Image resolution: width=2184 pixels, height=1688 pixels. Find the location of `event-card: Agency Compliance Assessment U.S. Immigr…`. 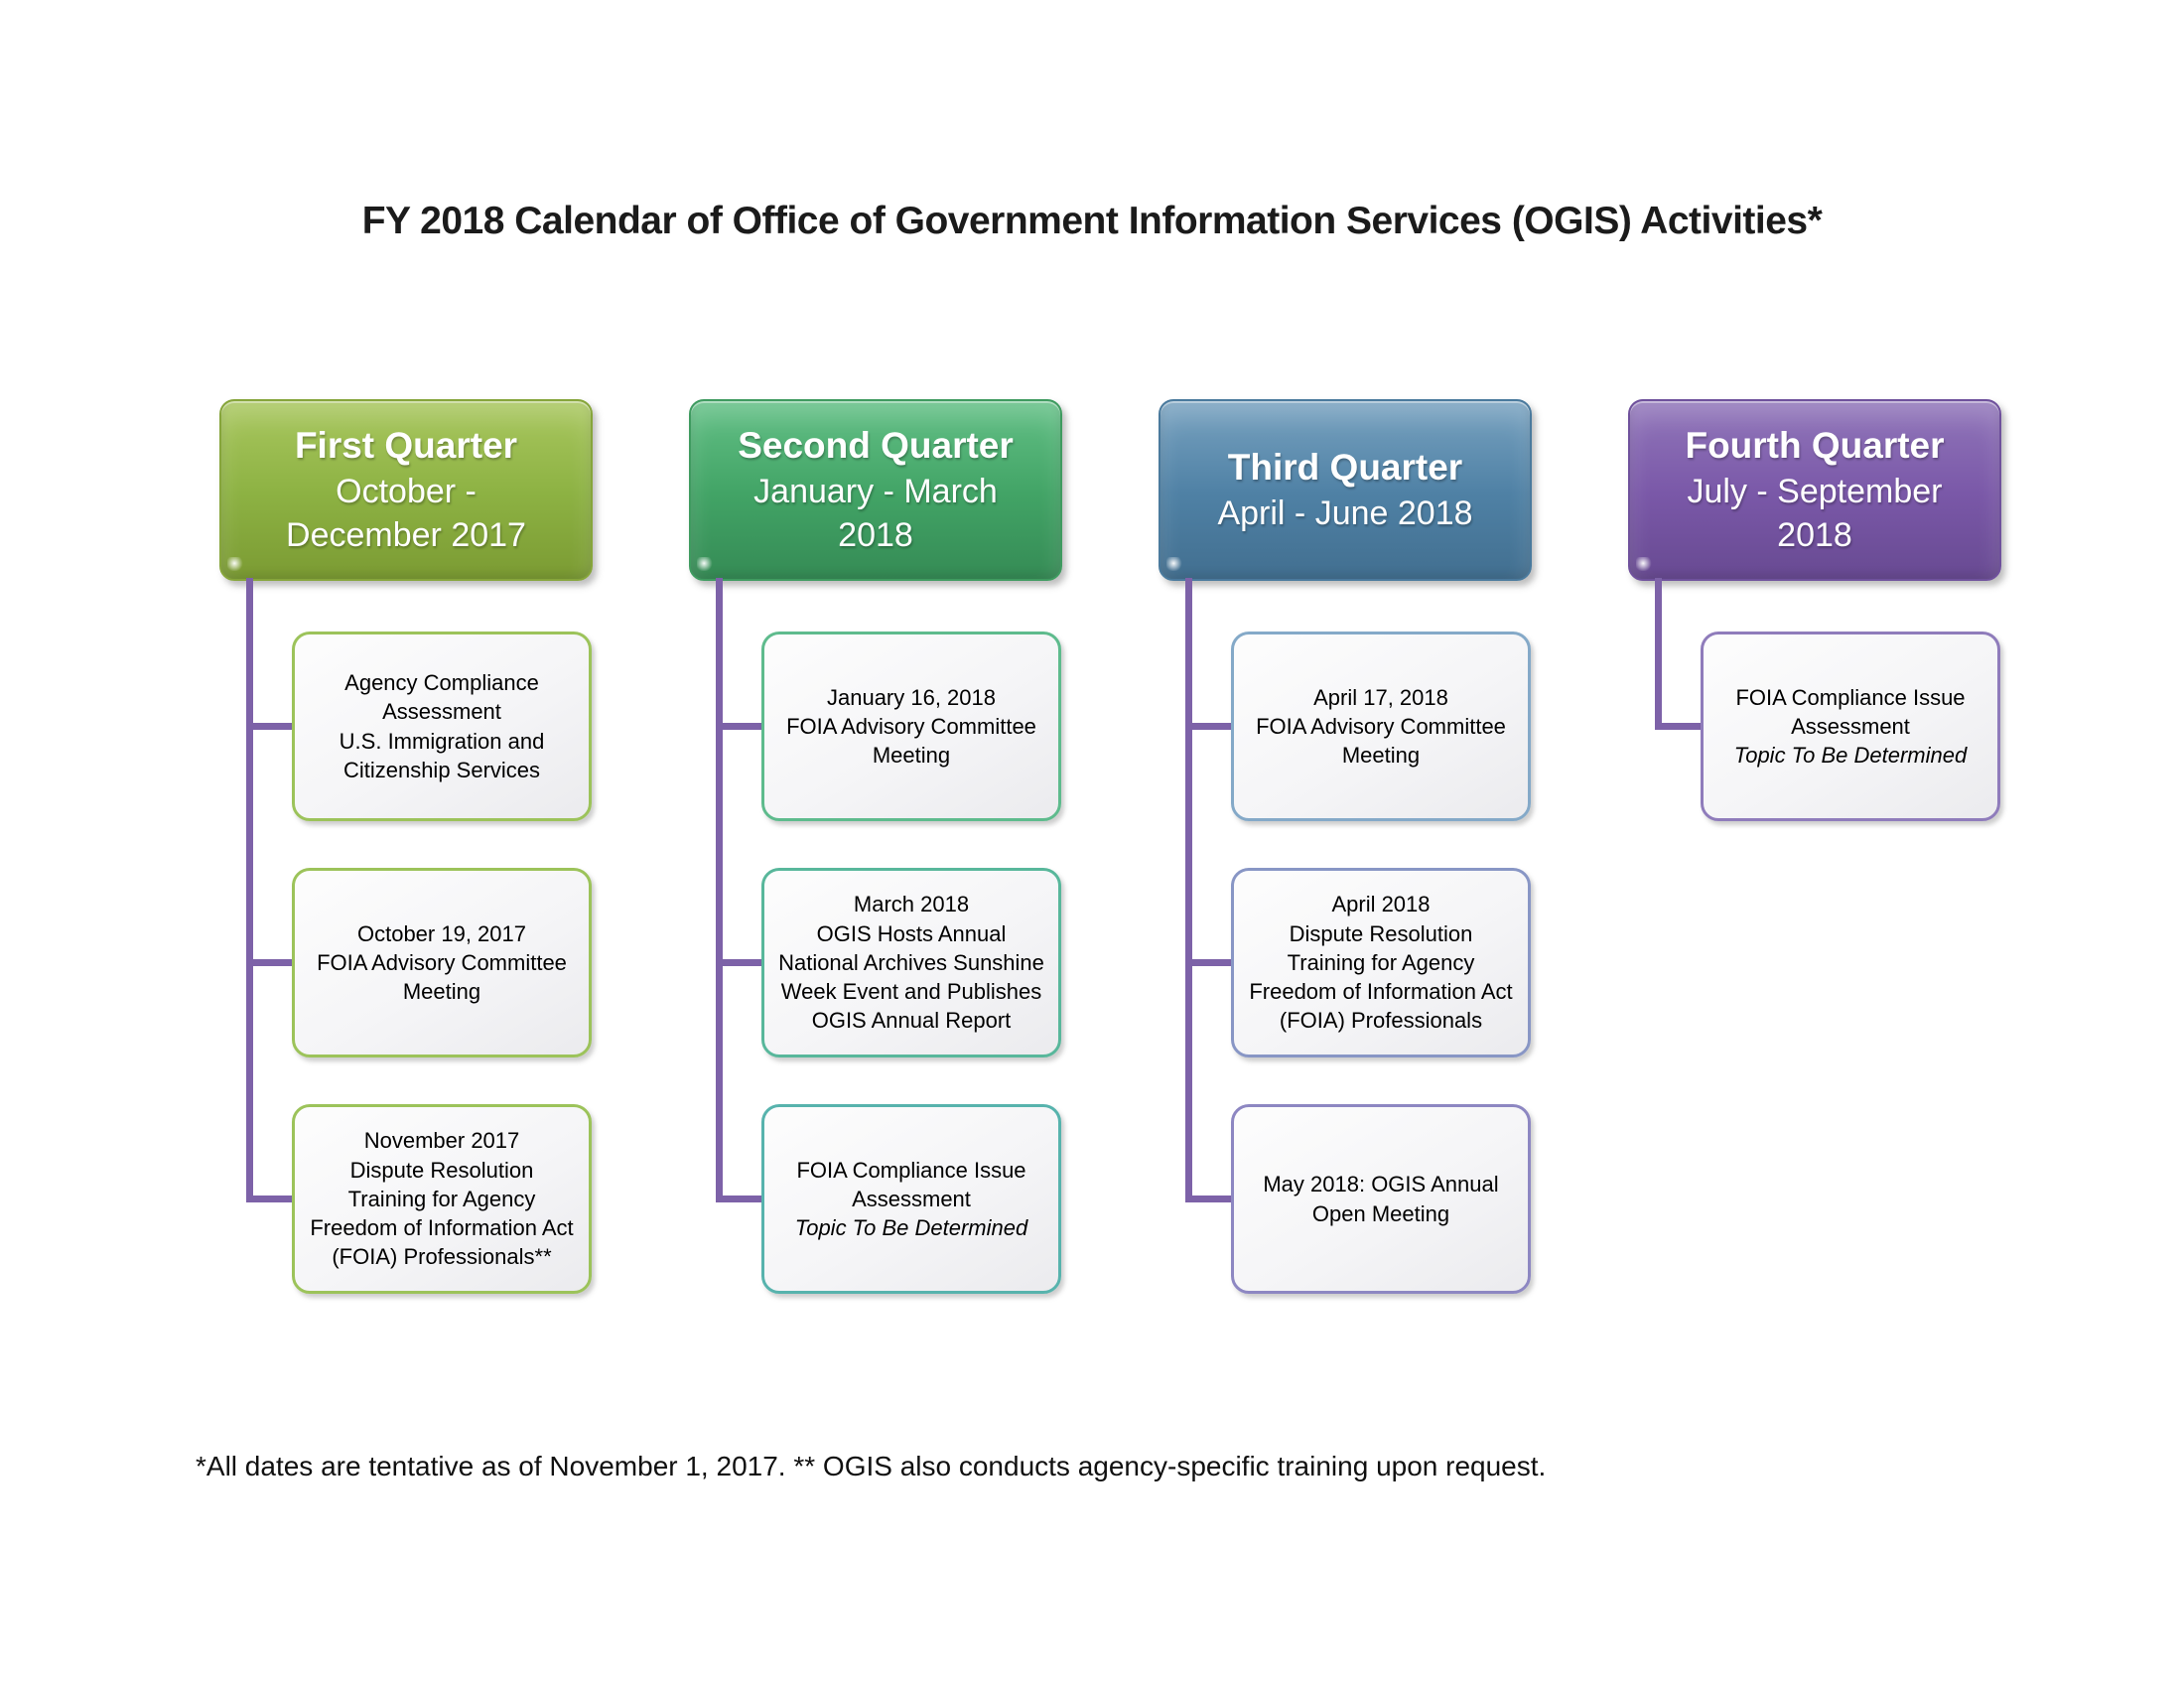

event-card: Agency Compliance Assessment U.S. Immigr… is located at coordinates (442, 726).